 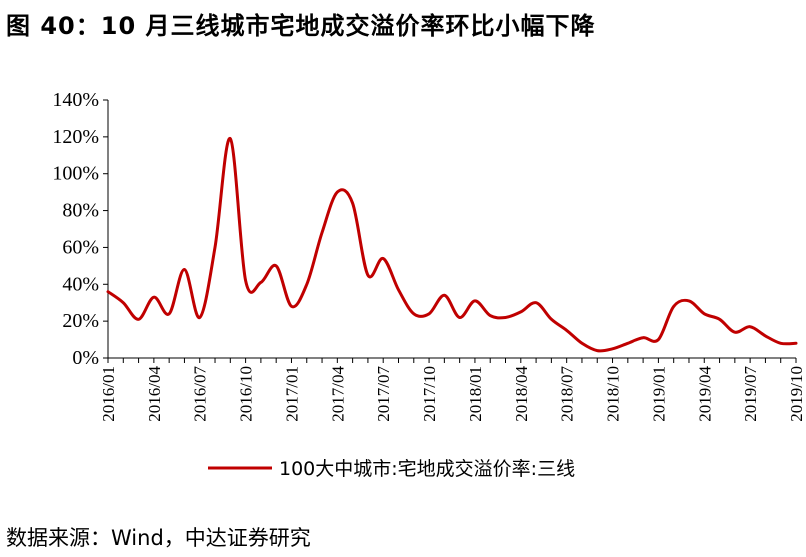 What do you see at coordinates (85, 358) in the screenshot?
I see `y-tick-label: 0%` at bounding box center [85, 358].